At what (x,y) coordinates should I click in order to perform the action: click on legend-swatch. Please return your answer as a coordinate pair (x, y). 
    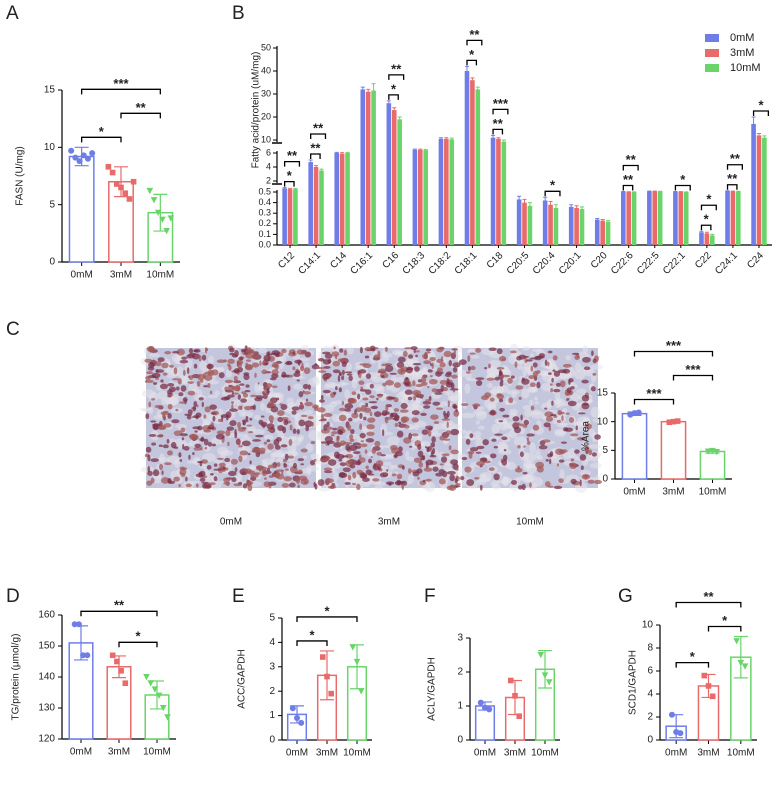
    Looking at the image, I should click on (712, 53).